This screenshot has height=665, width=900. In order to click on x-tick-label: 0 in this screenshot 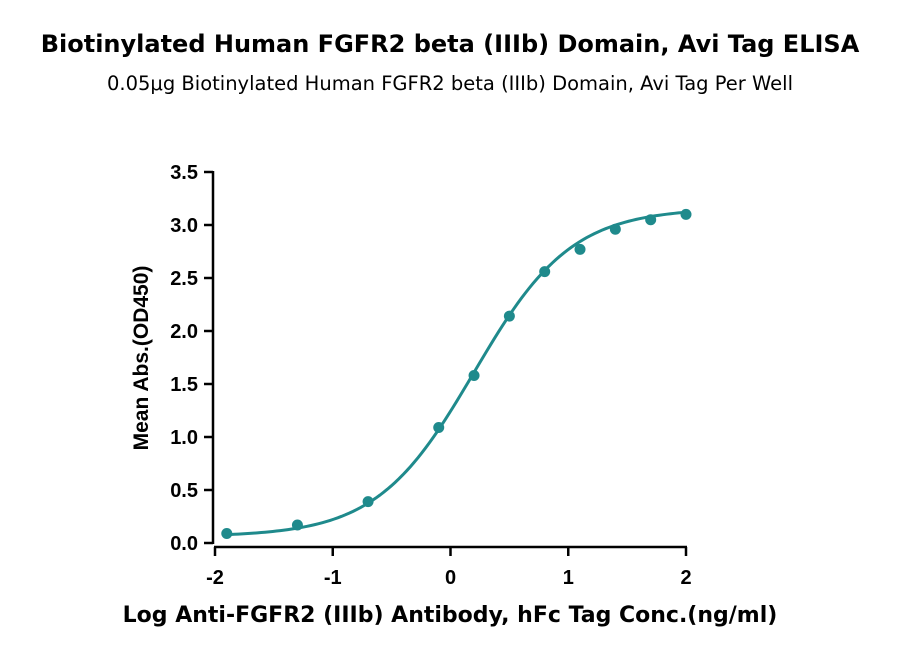, I will do `click(450, 578)`.